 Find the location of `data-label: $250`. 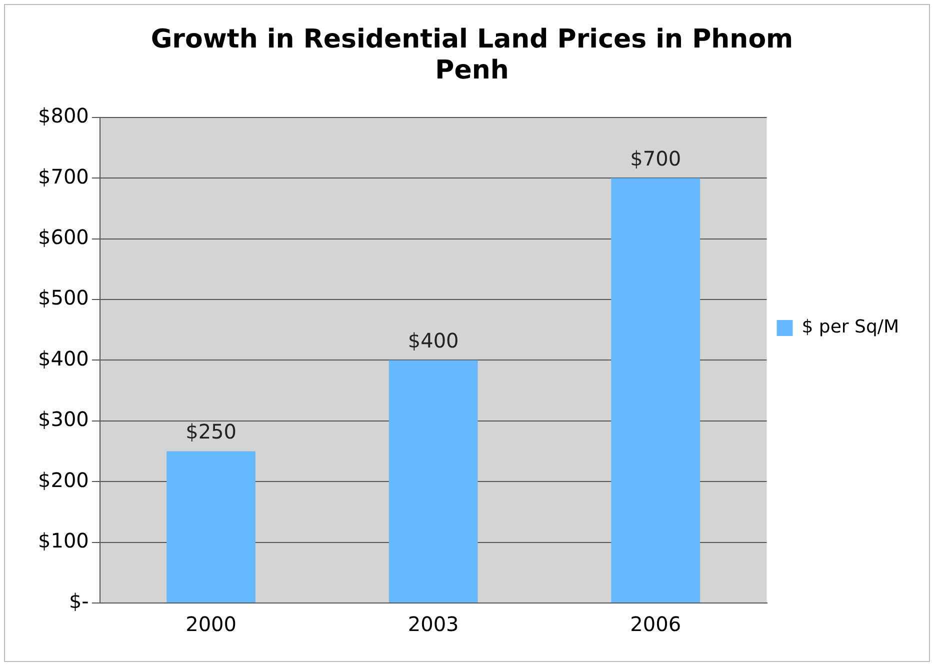

data-label: $250 is located at coordinates (211, 431).